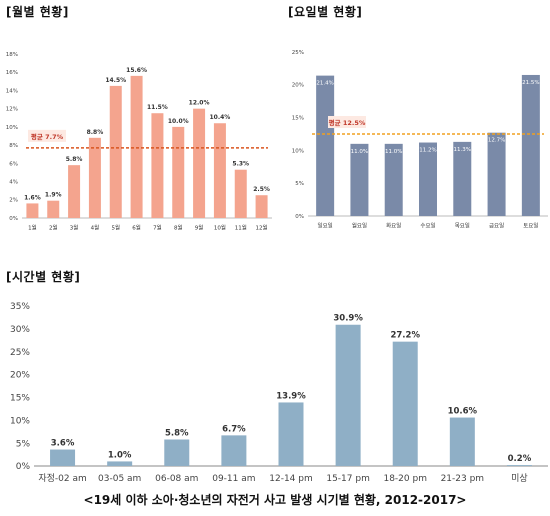 Image resolution: width=550 pixels, height=516 pixels. I want to click on hourly-ytick-label: 5%, so click(23, 444).